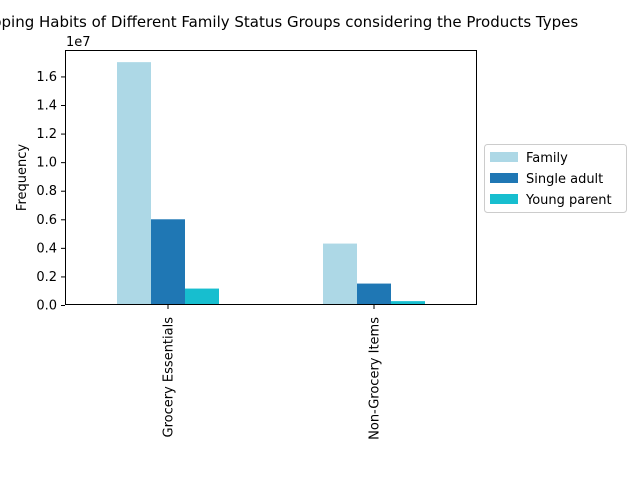  What do you see at coordinates (374, 294) in the screenshot?
I see `bar-single-adult-non-grocery-items` at bounding box center [374, 294].